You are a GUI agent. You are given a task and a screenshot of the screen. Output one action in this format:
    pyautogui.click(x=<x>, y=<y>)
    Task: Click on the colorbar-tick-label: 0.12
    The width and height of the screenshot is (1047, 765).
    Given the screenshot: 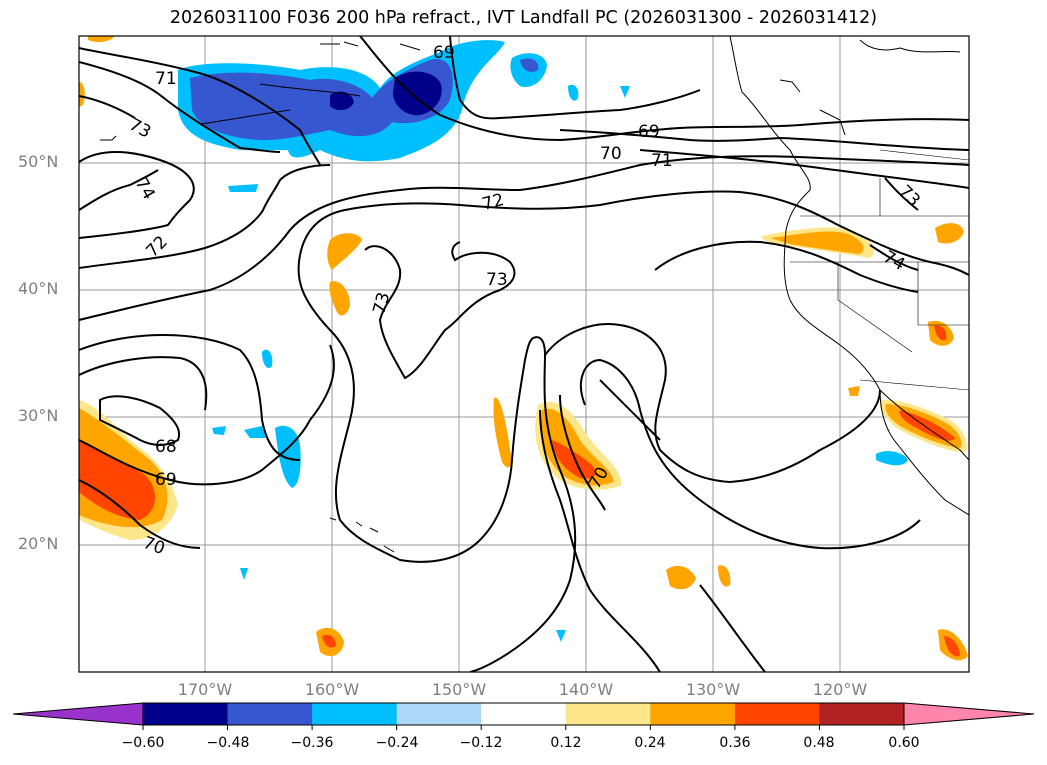 What is the action you would take?
    pyautogui.click(x=566, y=743)
    